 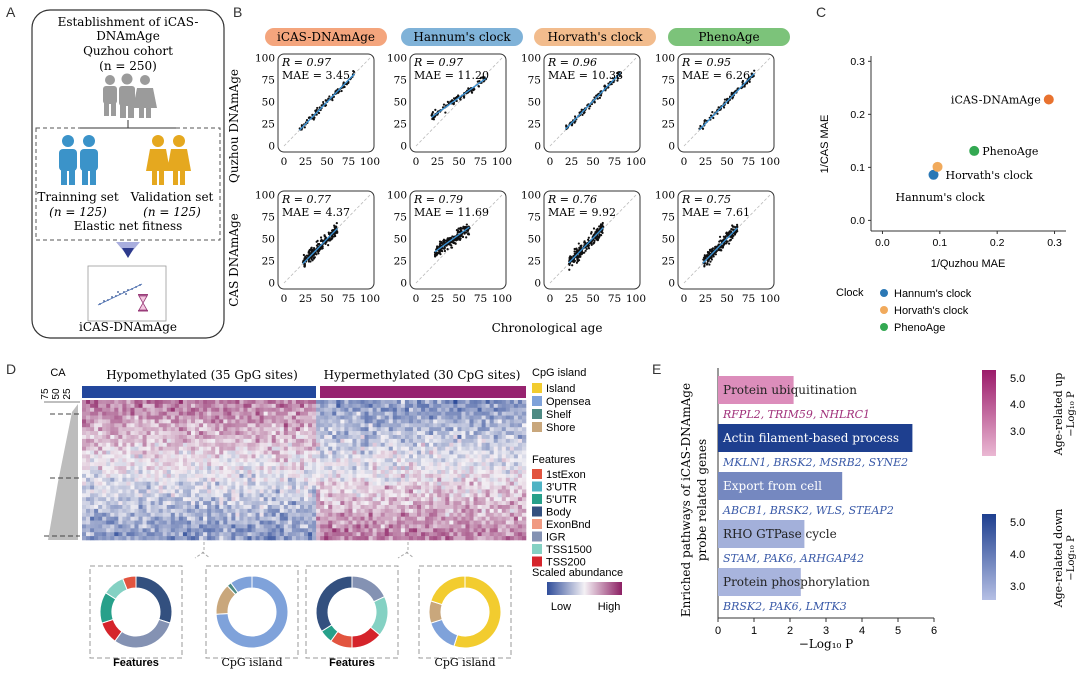 I want to click on training-n: (n = 125), so click(x=78, y=212).